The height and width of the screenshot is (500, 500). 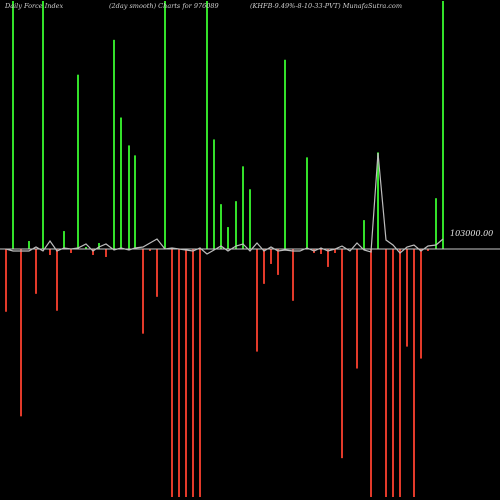 What do you see at coordinates (326, 6) in the screenshot?
I see `chart-header-right: (KHFB-9.49%-8-10-33-PVT) MunafaSutra.com` at bounding box center [326, 6].